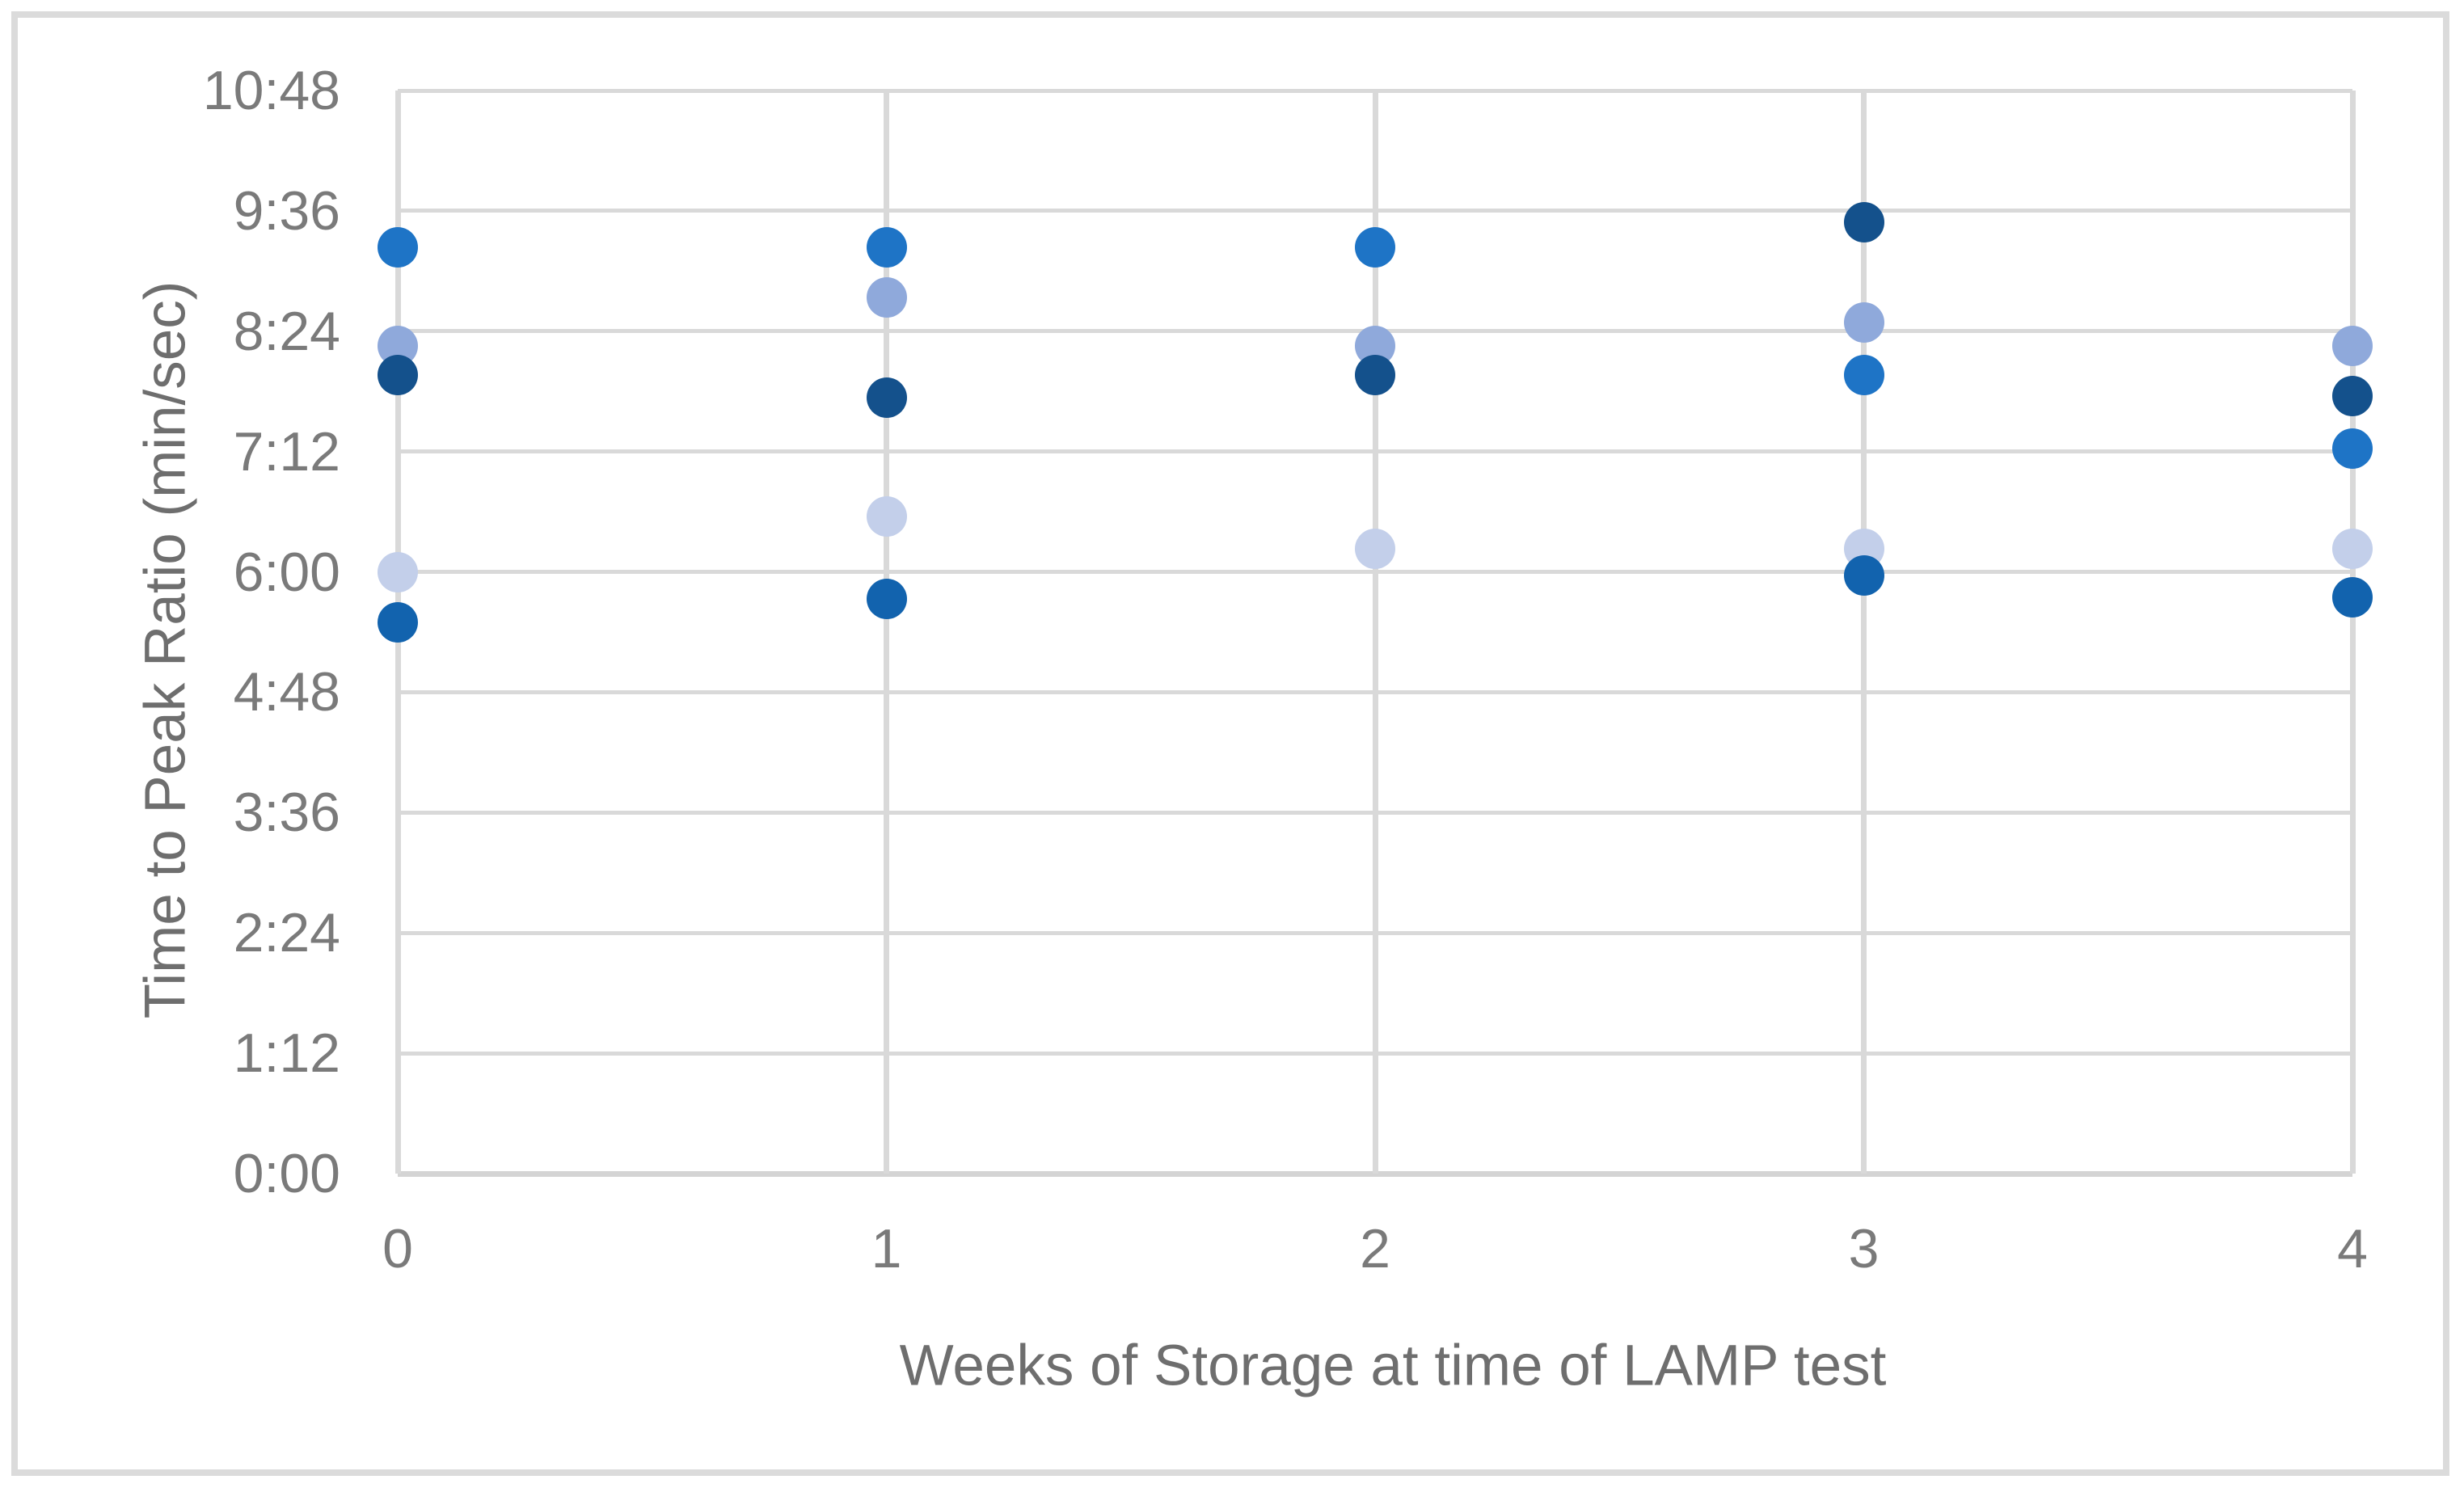 This screenshot has width=2464, height=1488. I want to click on y-tick-label: 7:12, so click(286, 451).